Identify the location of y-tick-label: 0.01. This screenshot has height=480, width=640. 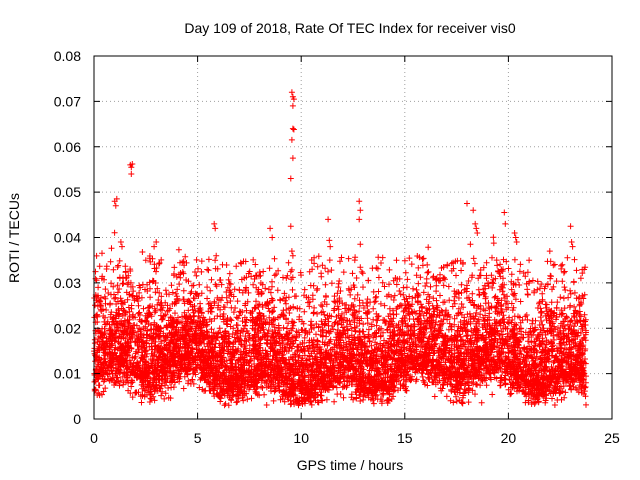
(67, 374).